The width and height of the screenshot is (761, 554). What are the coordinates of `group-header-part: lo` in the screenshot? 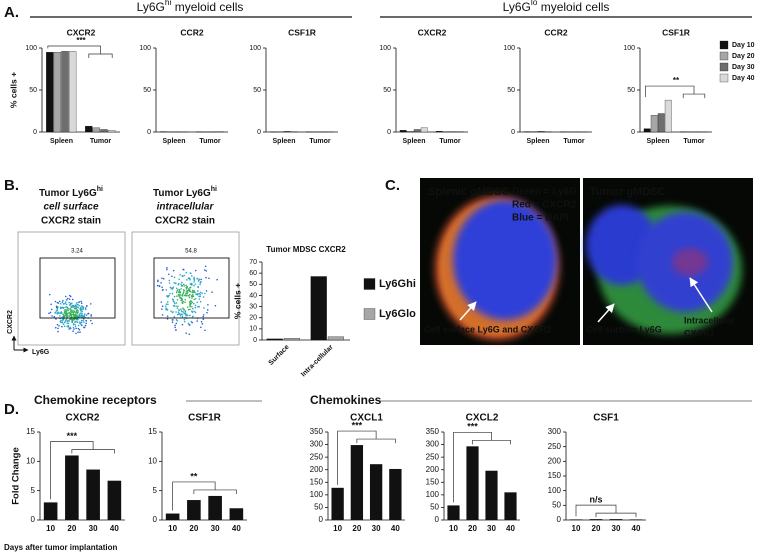 It's located at (534, 3).